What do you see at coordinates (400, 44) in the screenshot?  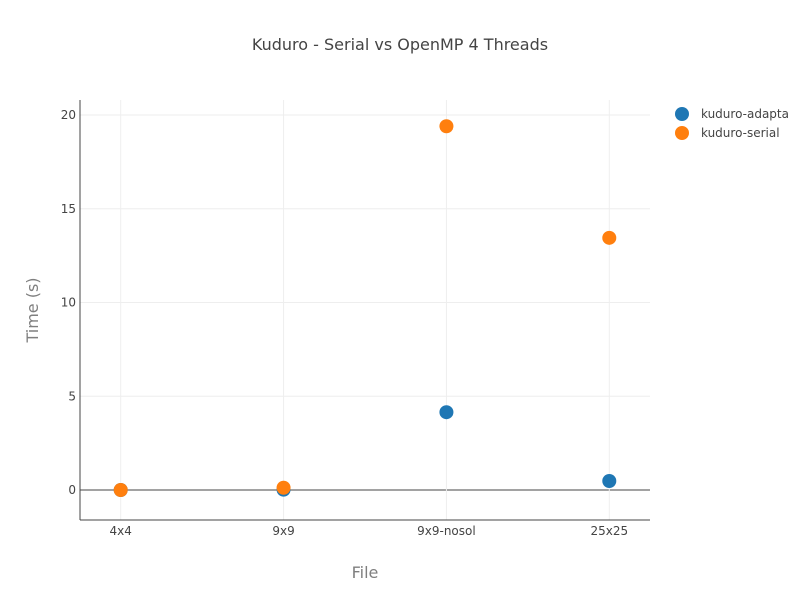 I see `chart-title: Kuduro - Serial vs OpenMP 4 Threads` at bounding box center [400, 44].